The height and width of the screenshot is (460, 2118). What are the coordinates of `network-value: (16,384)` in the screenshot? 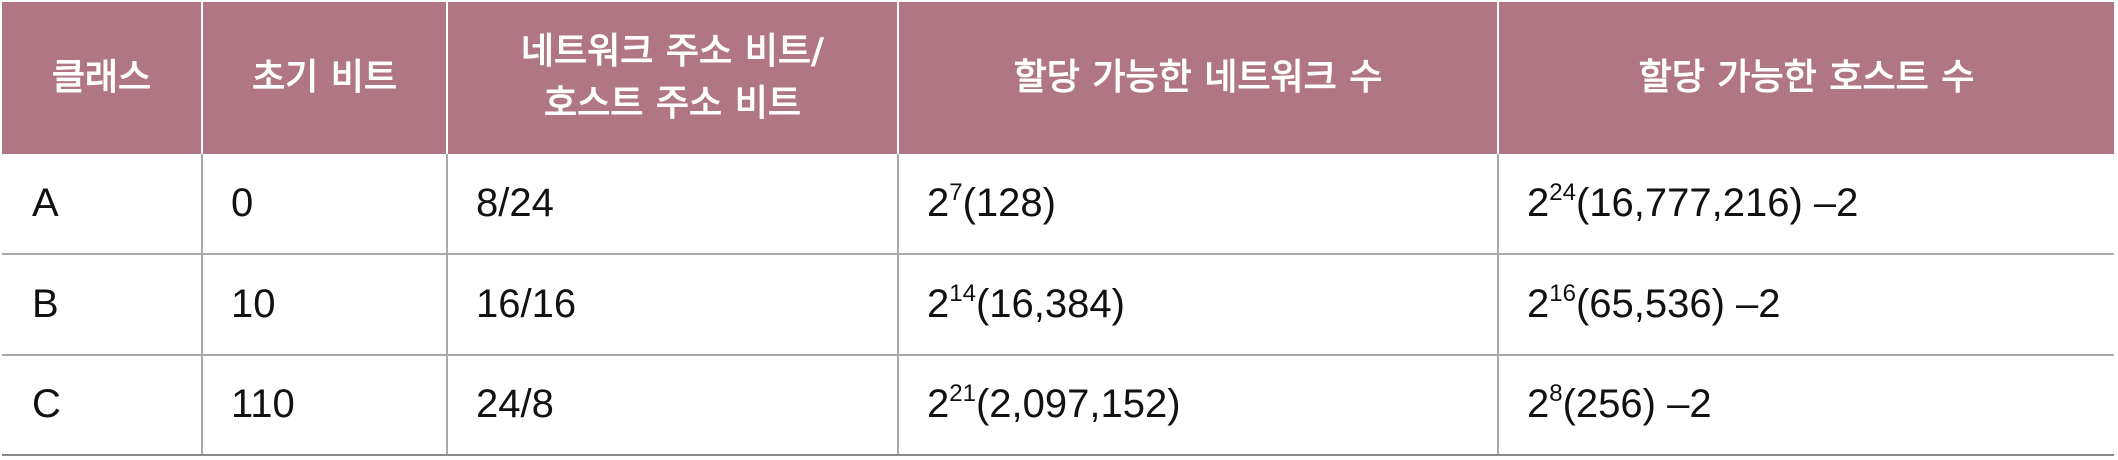 It's located at (1050, 303).